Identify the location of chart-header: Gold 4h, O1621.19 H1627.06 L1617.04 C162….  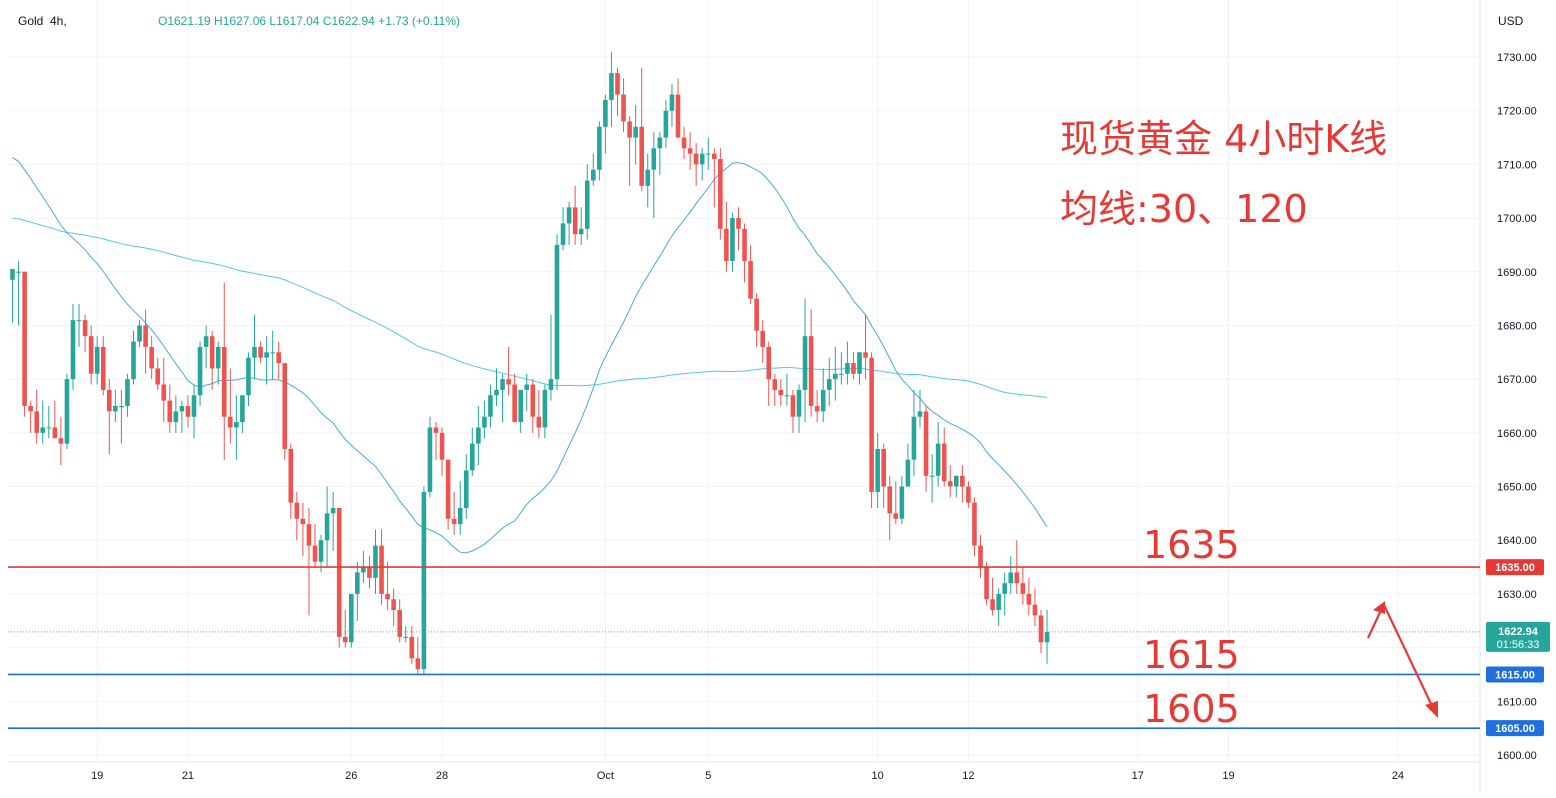
(771, 21).